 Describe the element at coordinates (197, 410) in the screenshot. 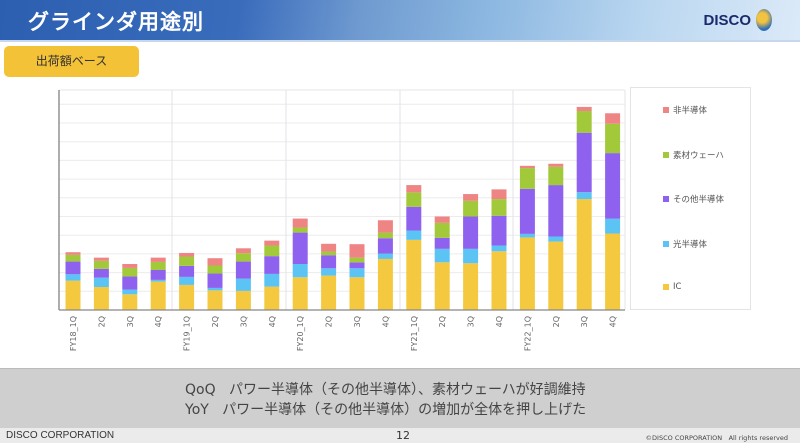

I see `yoy-label: YoY` at that location.